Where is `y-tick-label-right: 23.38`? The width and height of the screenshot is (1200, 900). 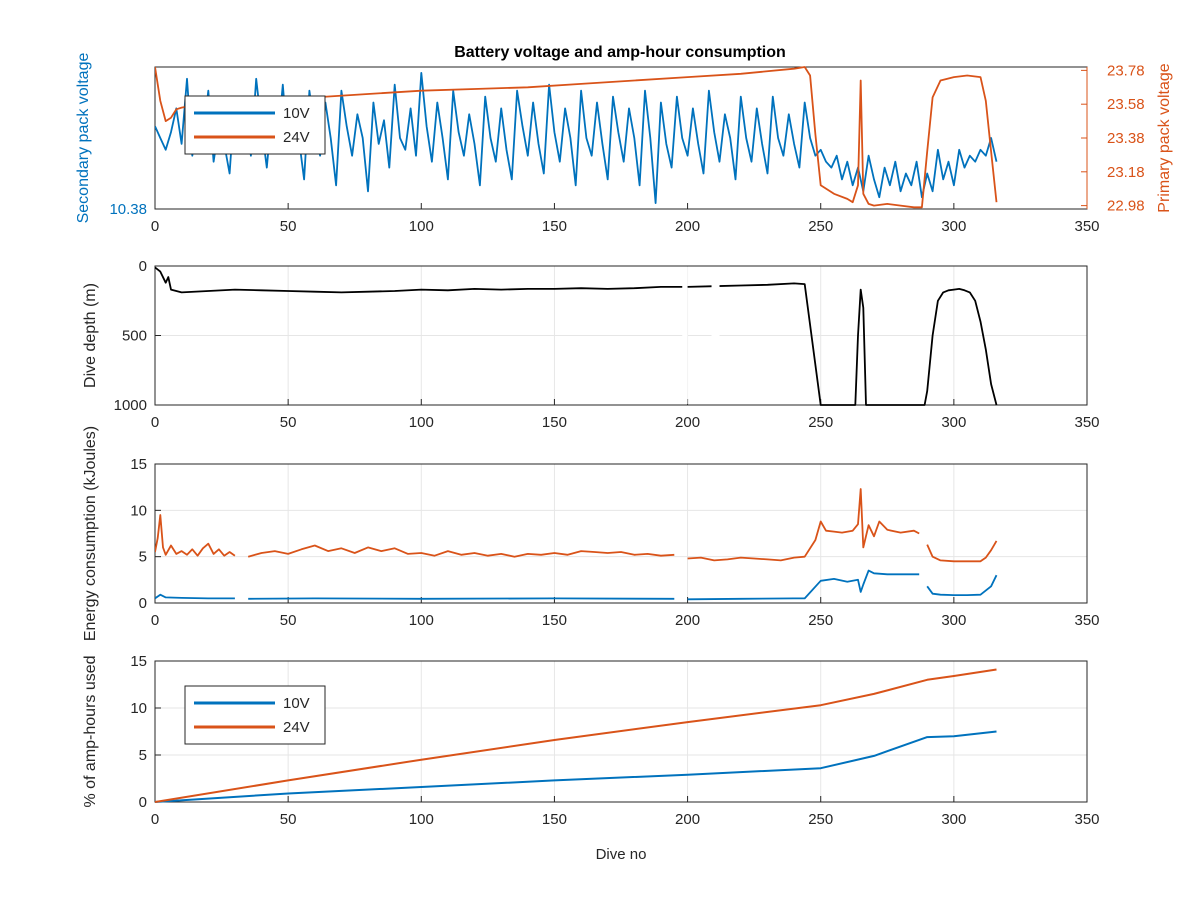 y-tick-label-right: 23.38 is located at coordinates (1126, 138).